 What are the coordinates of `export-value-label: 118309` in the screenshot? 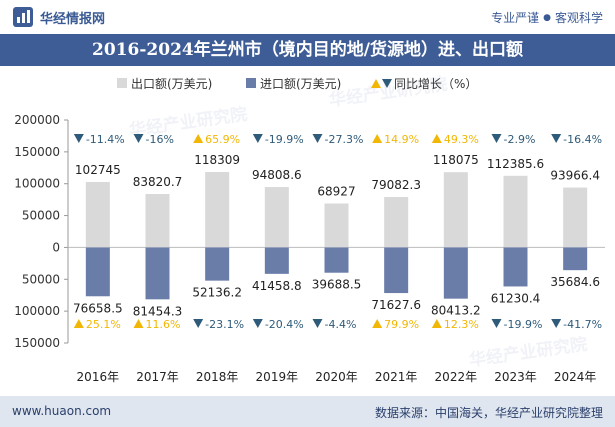 It's located at (217, 160).